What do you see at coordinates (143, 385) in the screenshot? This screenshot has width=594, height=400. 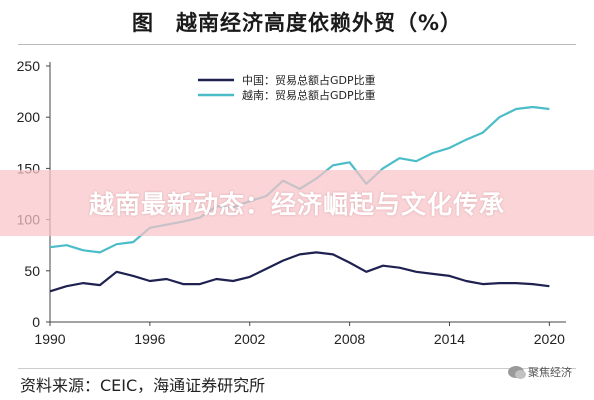 I see `source-note: 资料来源：CEIC，海通证券研究所` at bounding box center [143, 385].